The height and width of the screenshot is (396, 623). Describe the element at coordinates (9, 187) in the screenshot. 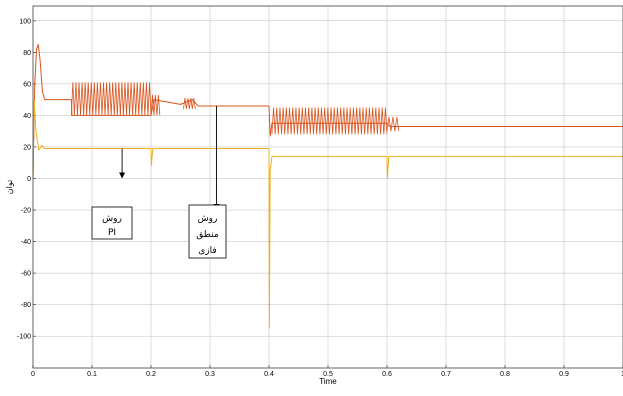

I see `y-axis-label: توان` at that location.